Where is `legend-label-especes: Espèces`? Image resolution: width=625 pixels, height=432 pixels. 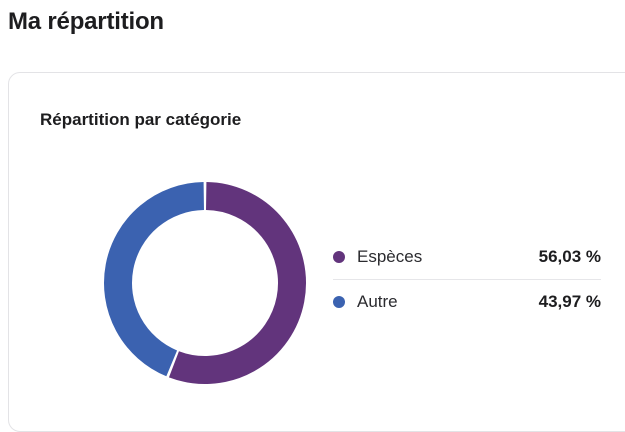
legend-label-especes: Espèces is located at coordinates (390, 256).